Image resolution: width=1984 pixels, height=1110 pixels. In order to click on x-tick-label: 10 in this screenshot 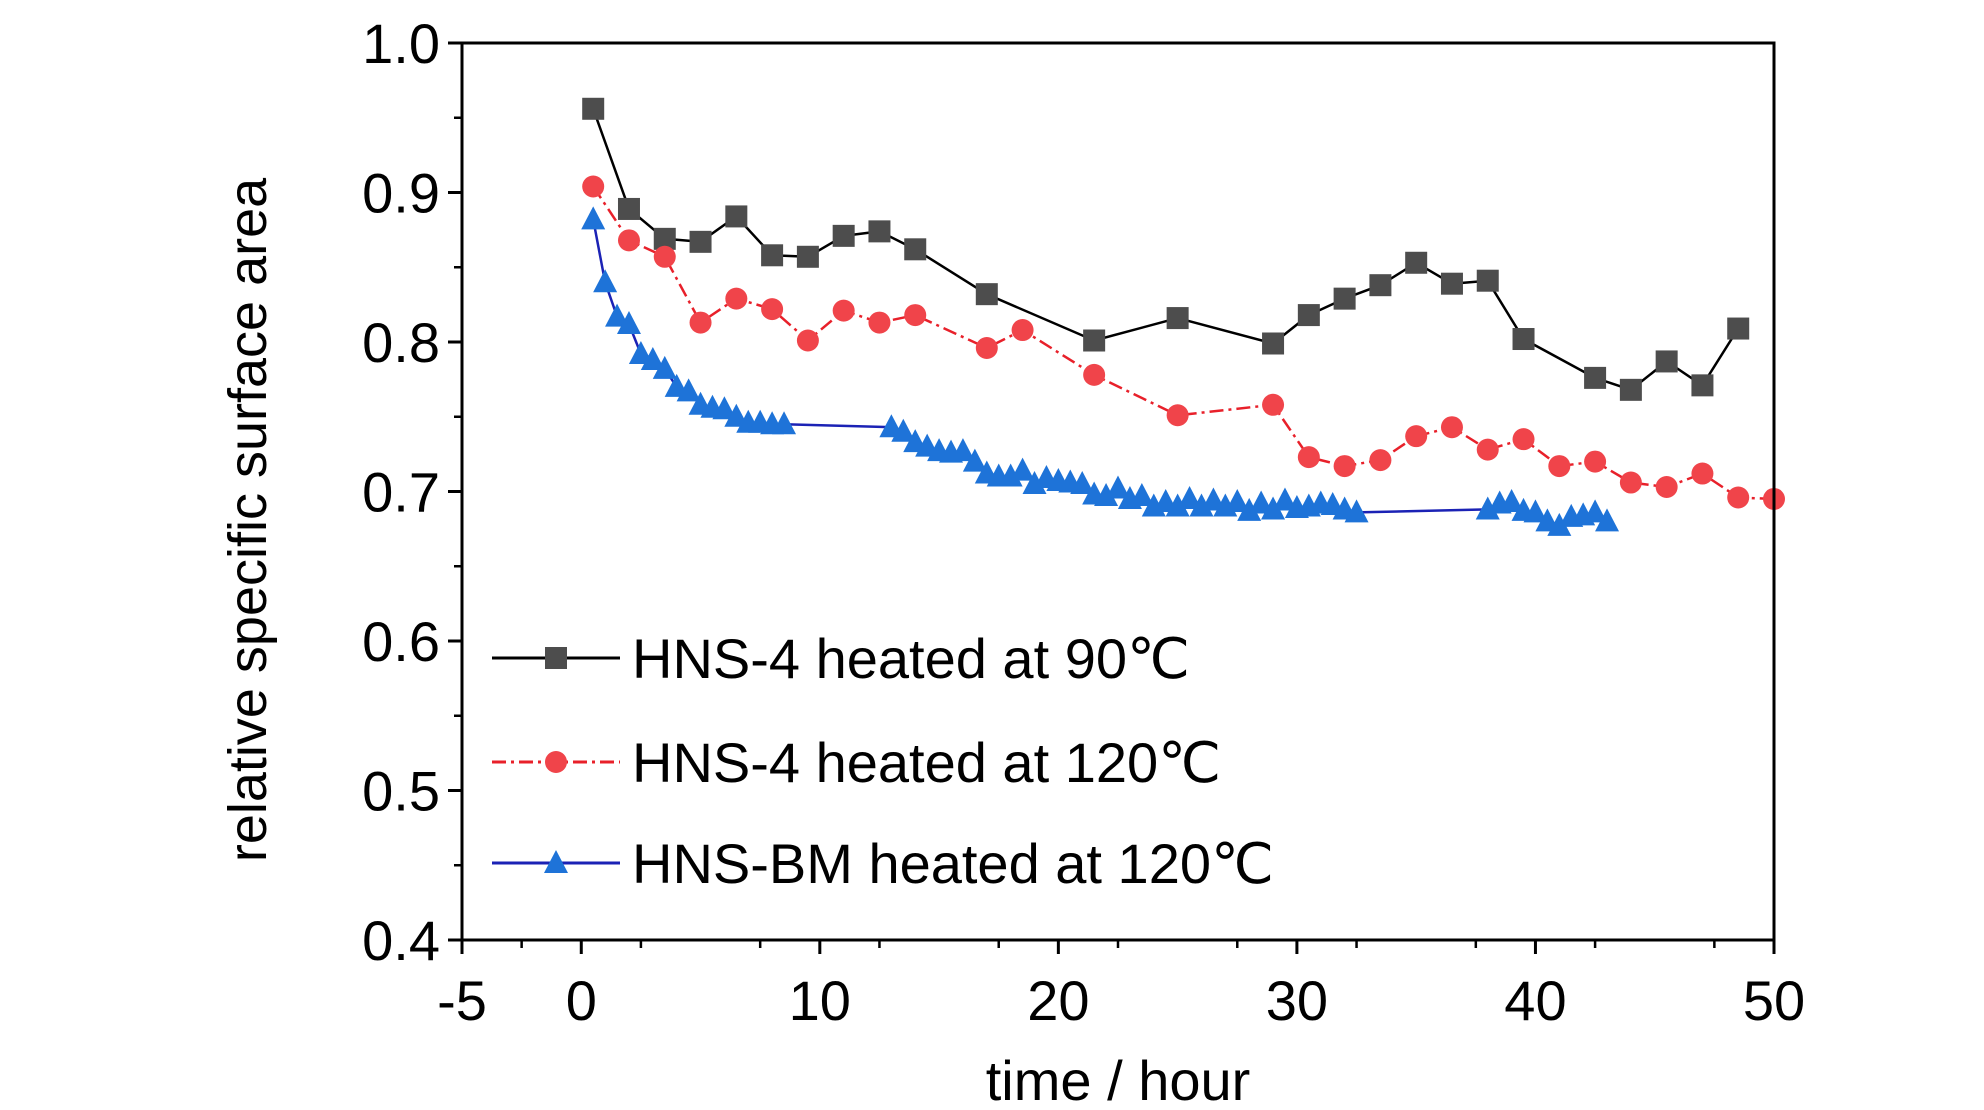, I will do `click(820, 1000)`.